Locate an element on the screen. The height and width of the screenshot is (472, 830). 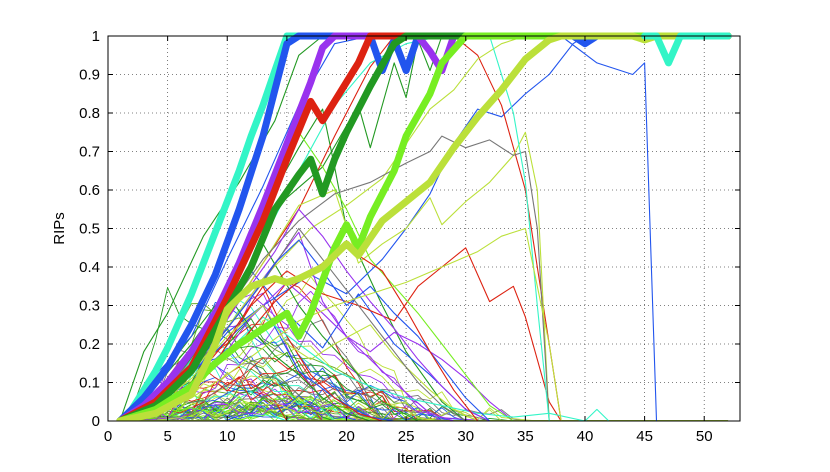
y-tick-label: 0.2 is located at coordinates (89, 344).